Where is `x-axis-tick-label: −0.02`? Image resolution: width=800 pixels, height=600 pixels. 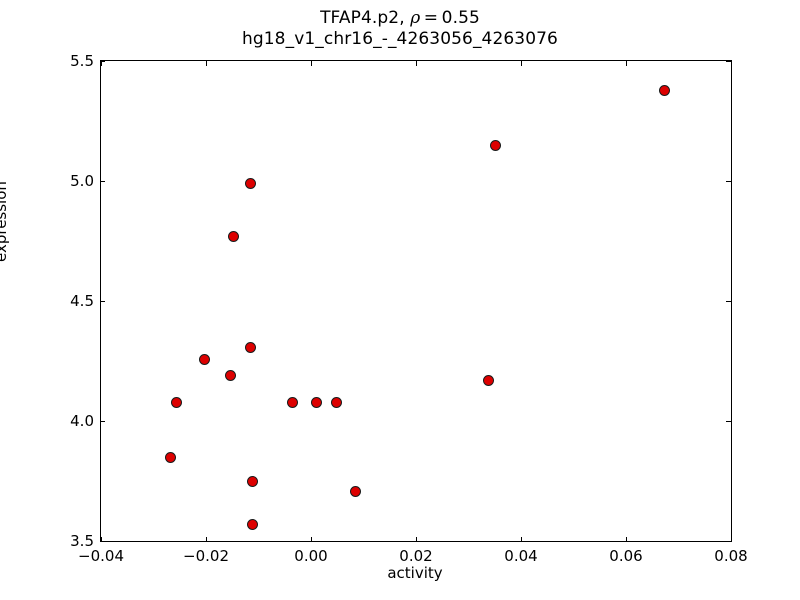
x-axis-tick-label: −0.02 is located at coordinates (206, 556).